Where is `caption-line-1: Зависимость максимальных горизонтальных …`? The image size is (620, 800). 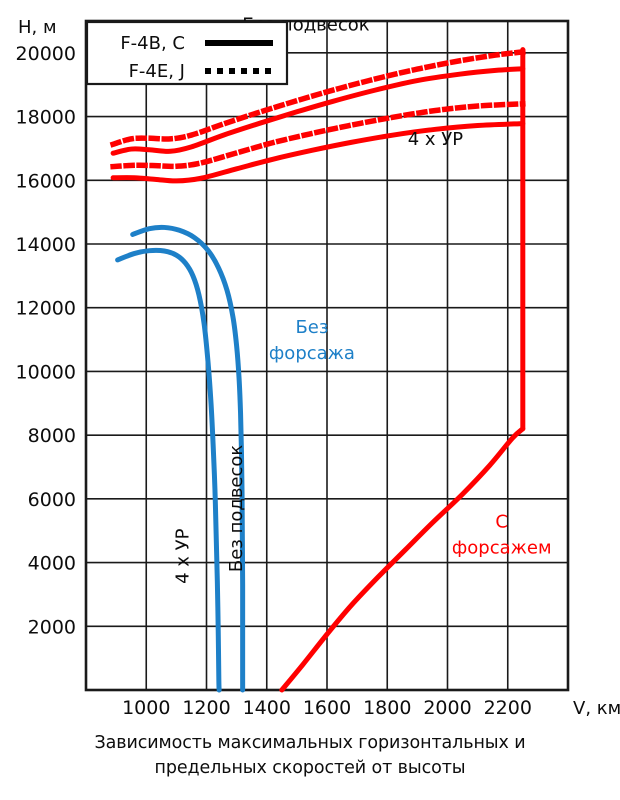
caption-line-1: Зависимость максимальных горизонтальных … is located at coordinates (310, 743).